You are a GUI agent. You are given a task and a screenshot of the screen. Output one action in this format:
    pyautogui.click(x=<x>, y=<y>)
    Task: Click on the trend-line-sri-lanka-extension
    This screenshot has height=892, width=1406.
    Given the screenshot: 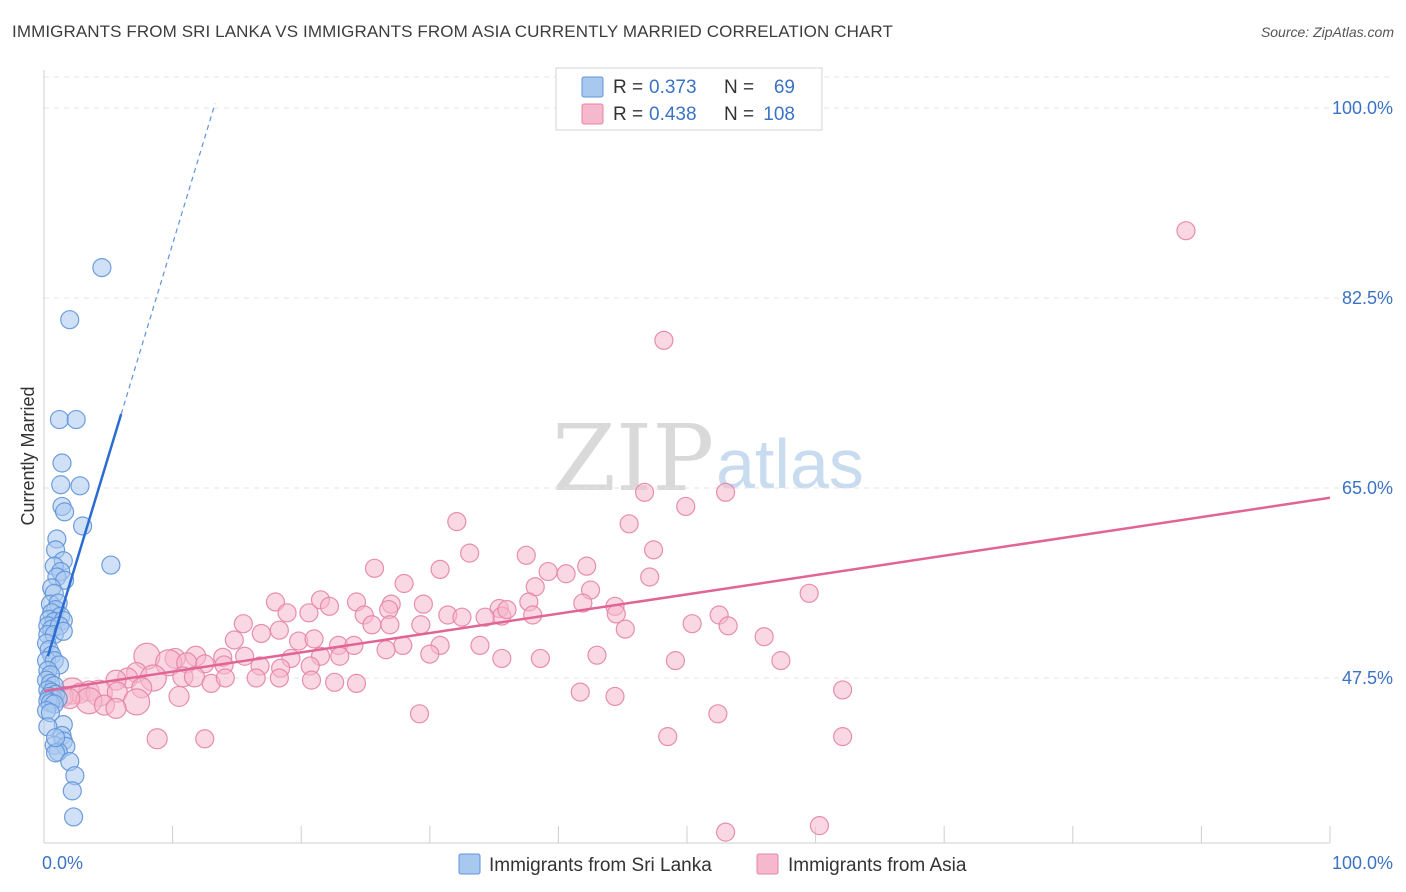 What is the action you would take?
    pyautogui.click(x=168, y=259)
    